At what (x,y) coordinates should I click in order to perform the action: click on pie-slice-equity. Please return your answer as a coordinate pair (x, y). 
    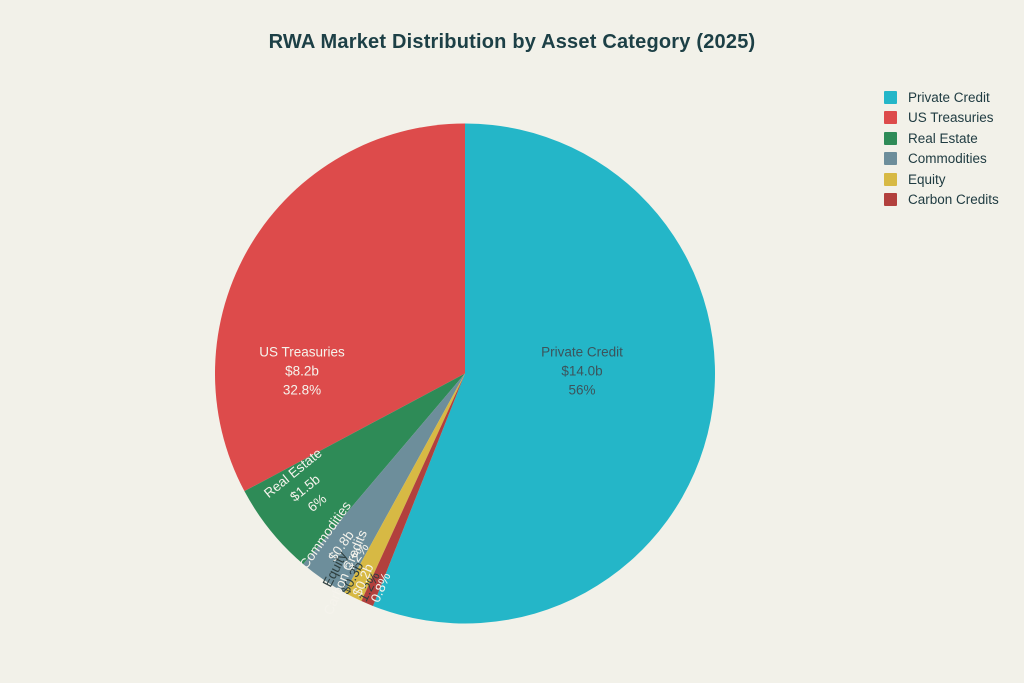
    Looking at the image, I should click on (404, 487).